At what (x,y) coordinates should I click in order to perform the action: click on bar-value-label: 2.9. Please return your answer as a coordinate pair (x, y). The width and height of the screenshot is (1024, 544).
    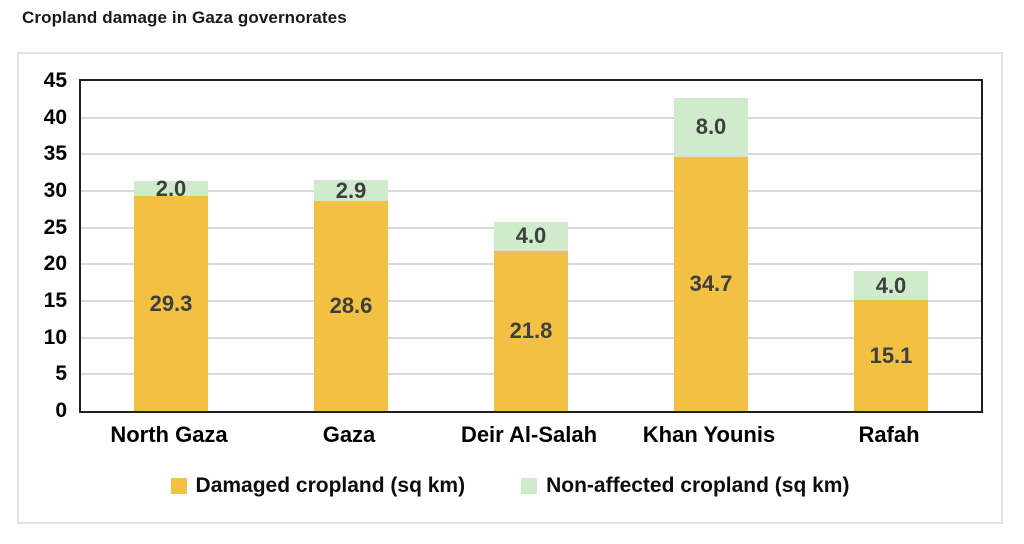
    Looking at the image, I should click on (351, 190).